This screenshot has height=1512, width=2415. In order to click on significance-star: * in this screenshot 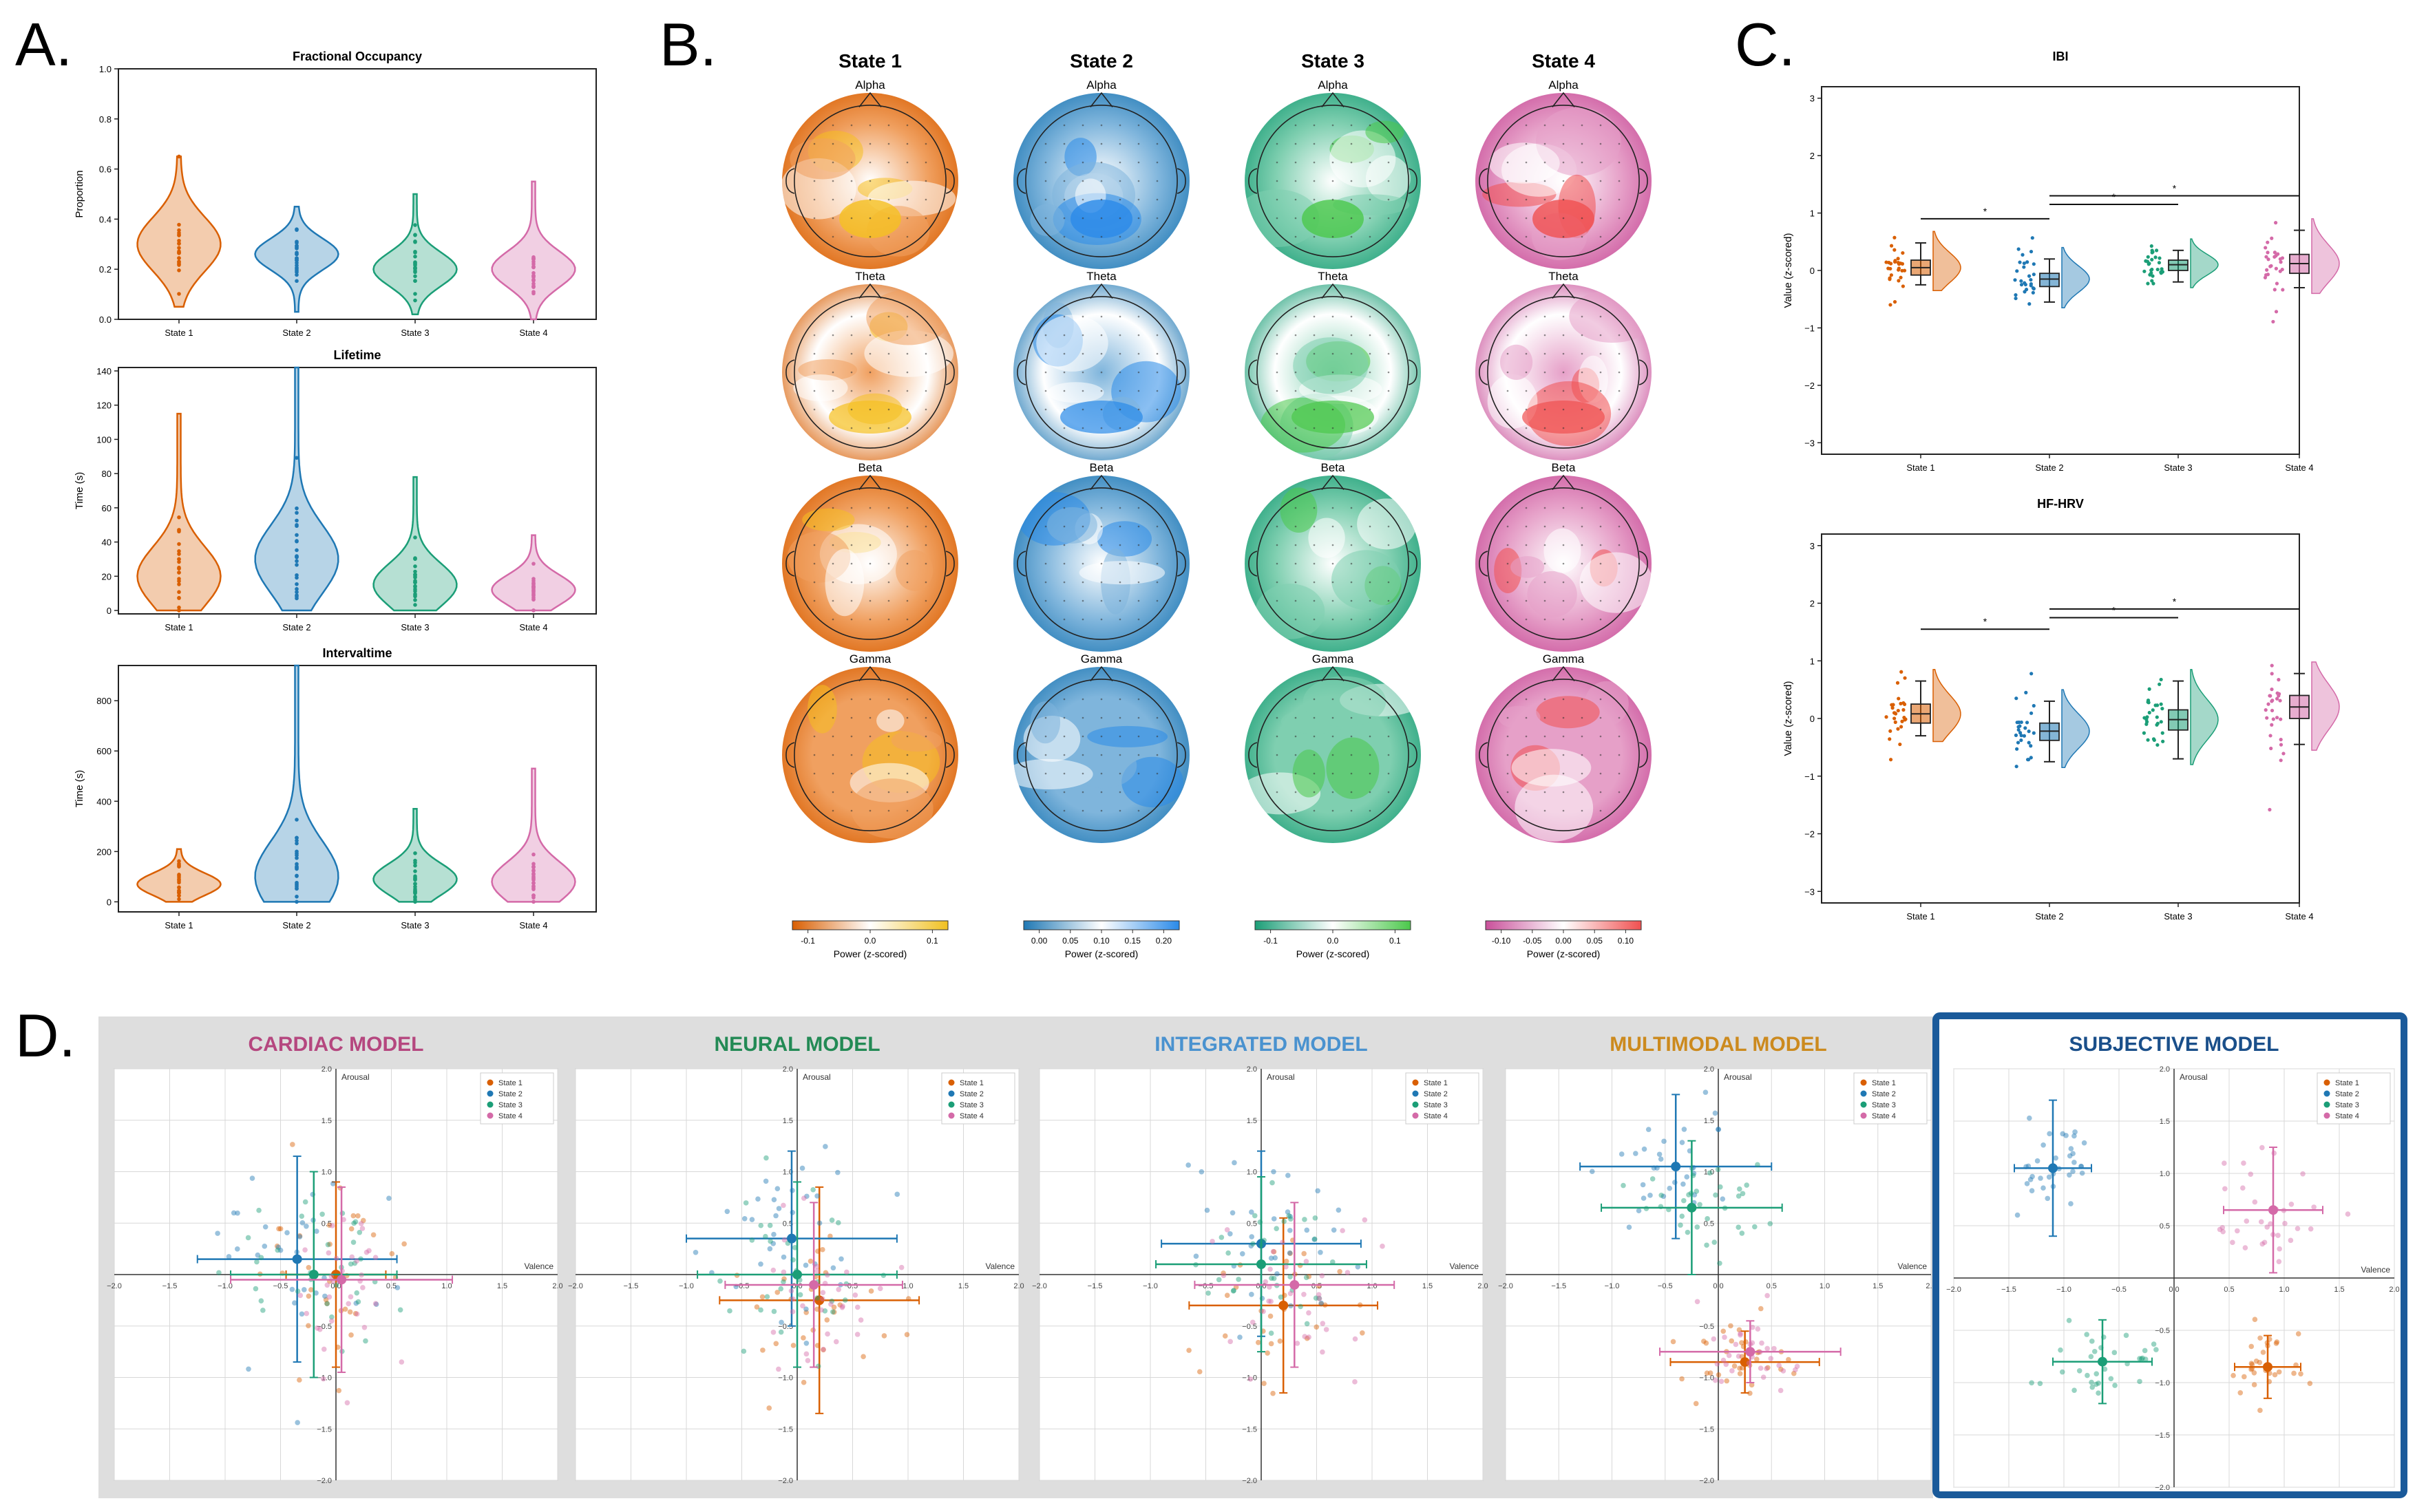, I will do `click(1985, 211)`.